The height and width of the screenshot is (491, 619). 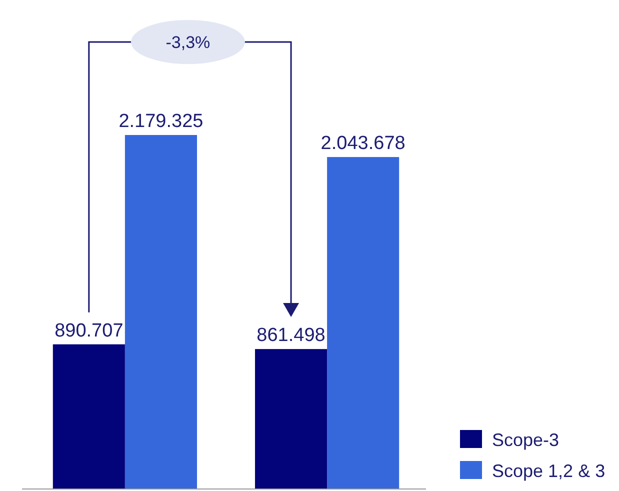 What do you see at coordinates (89, 331) in the screenshot?
I see `data-label: 890.707` at bounding box center [89, 331].